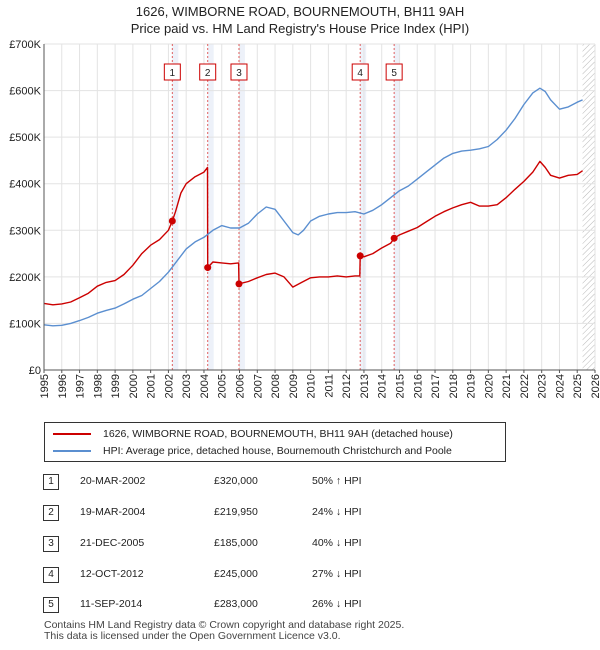  I want to click on x-tick-label: 2003, so click(187, 386).